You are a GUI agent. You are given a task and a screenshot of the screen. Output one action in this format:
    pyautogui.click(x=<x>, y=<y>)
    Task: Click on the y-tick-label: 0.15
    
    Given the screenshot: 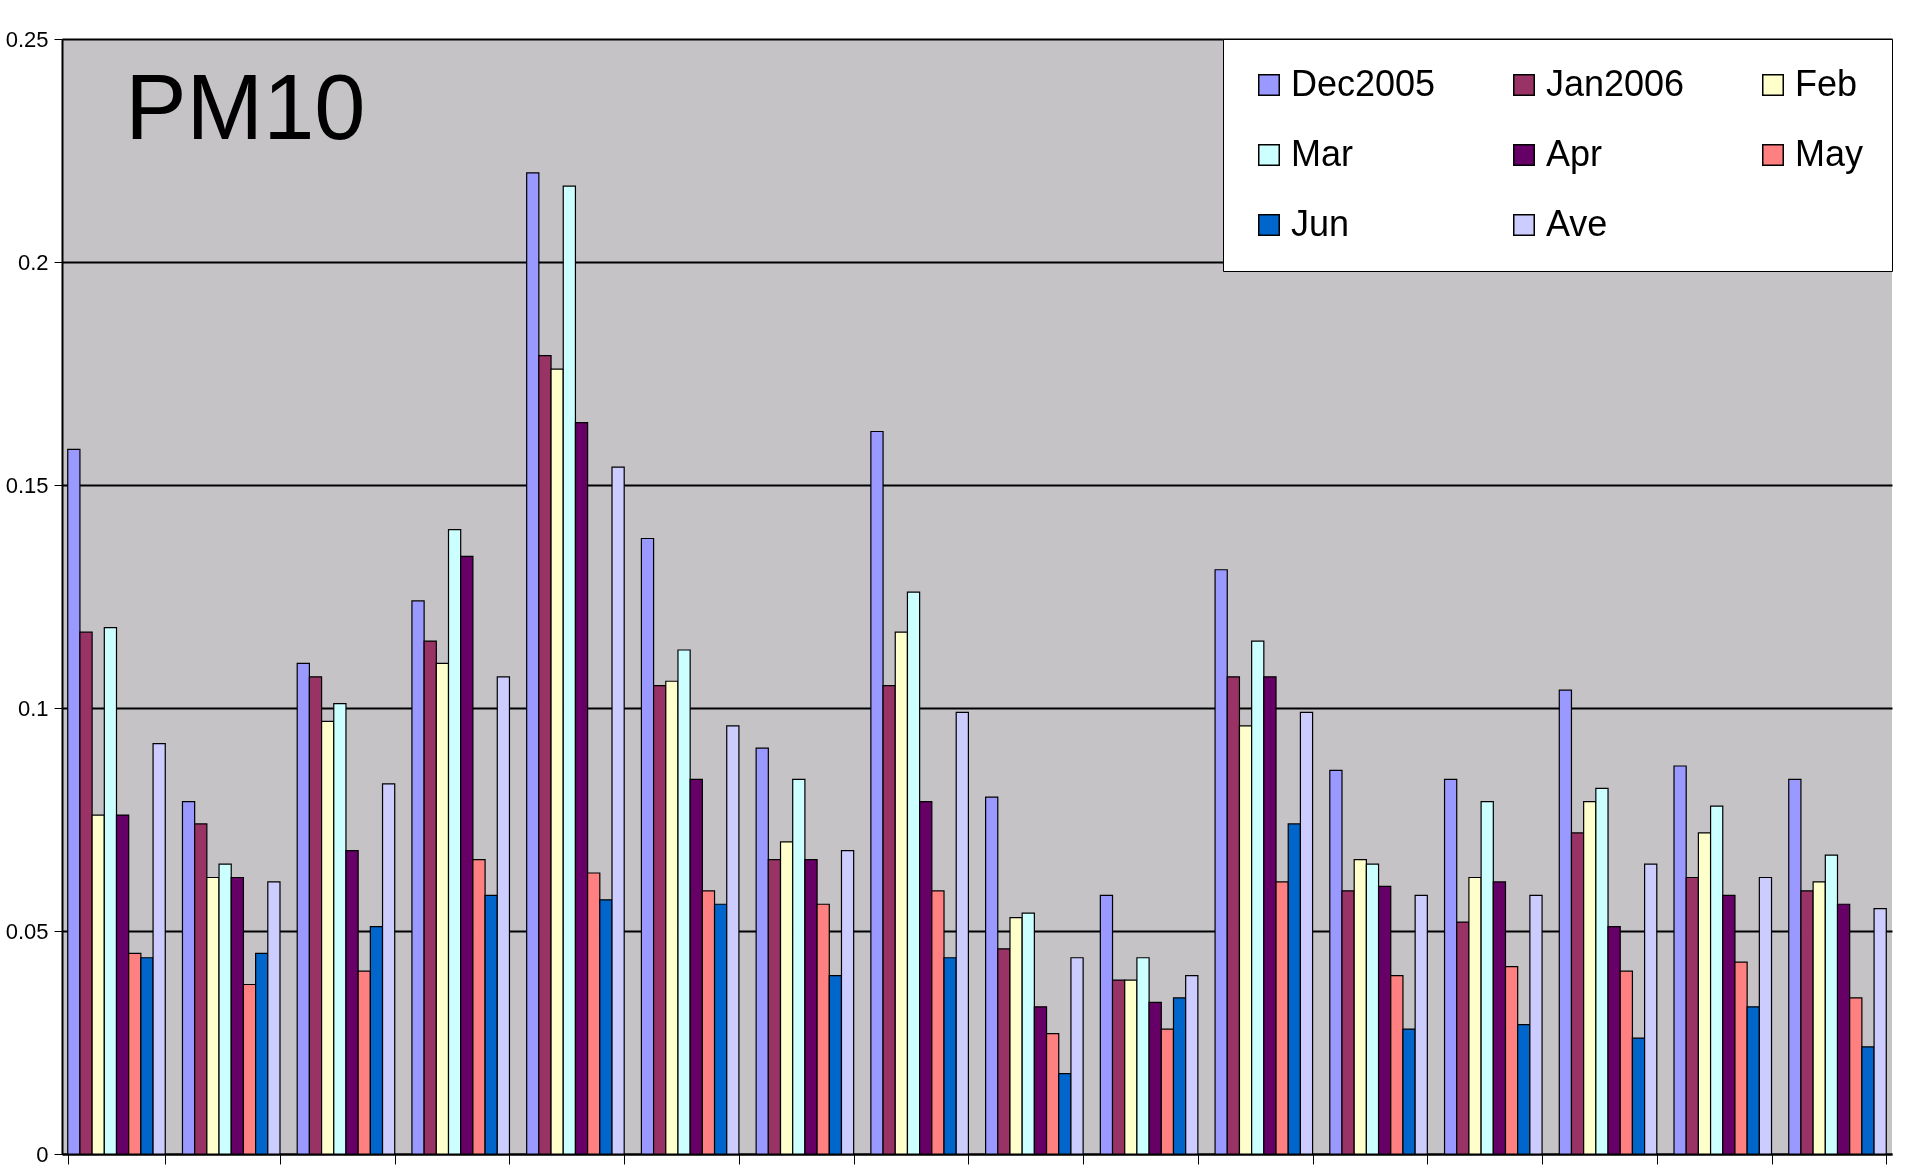 What is the action you would take?
    pyautogui.click(x=27, y=485)
    